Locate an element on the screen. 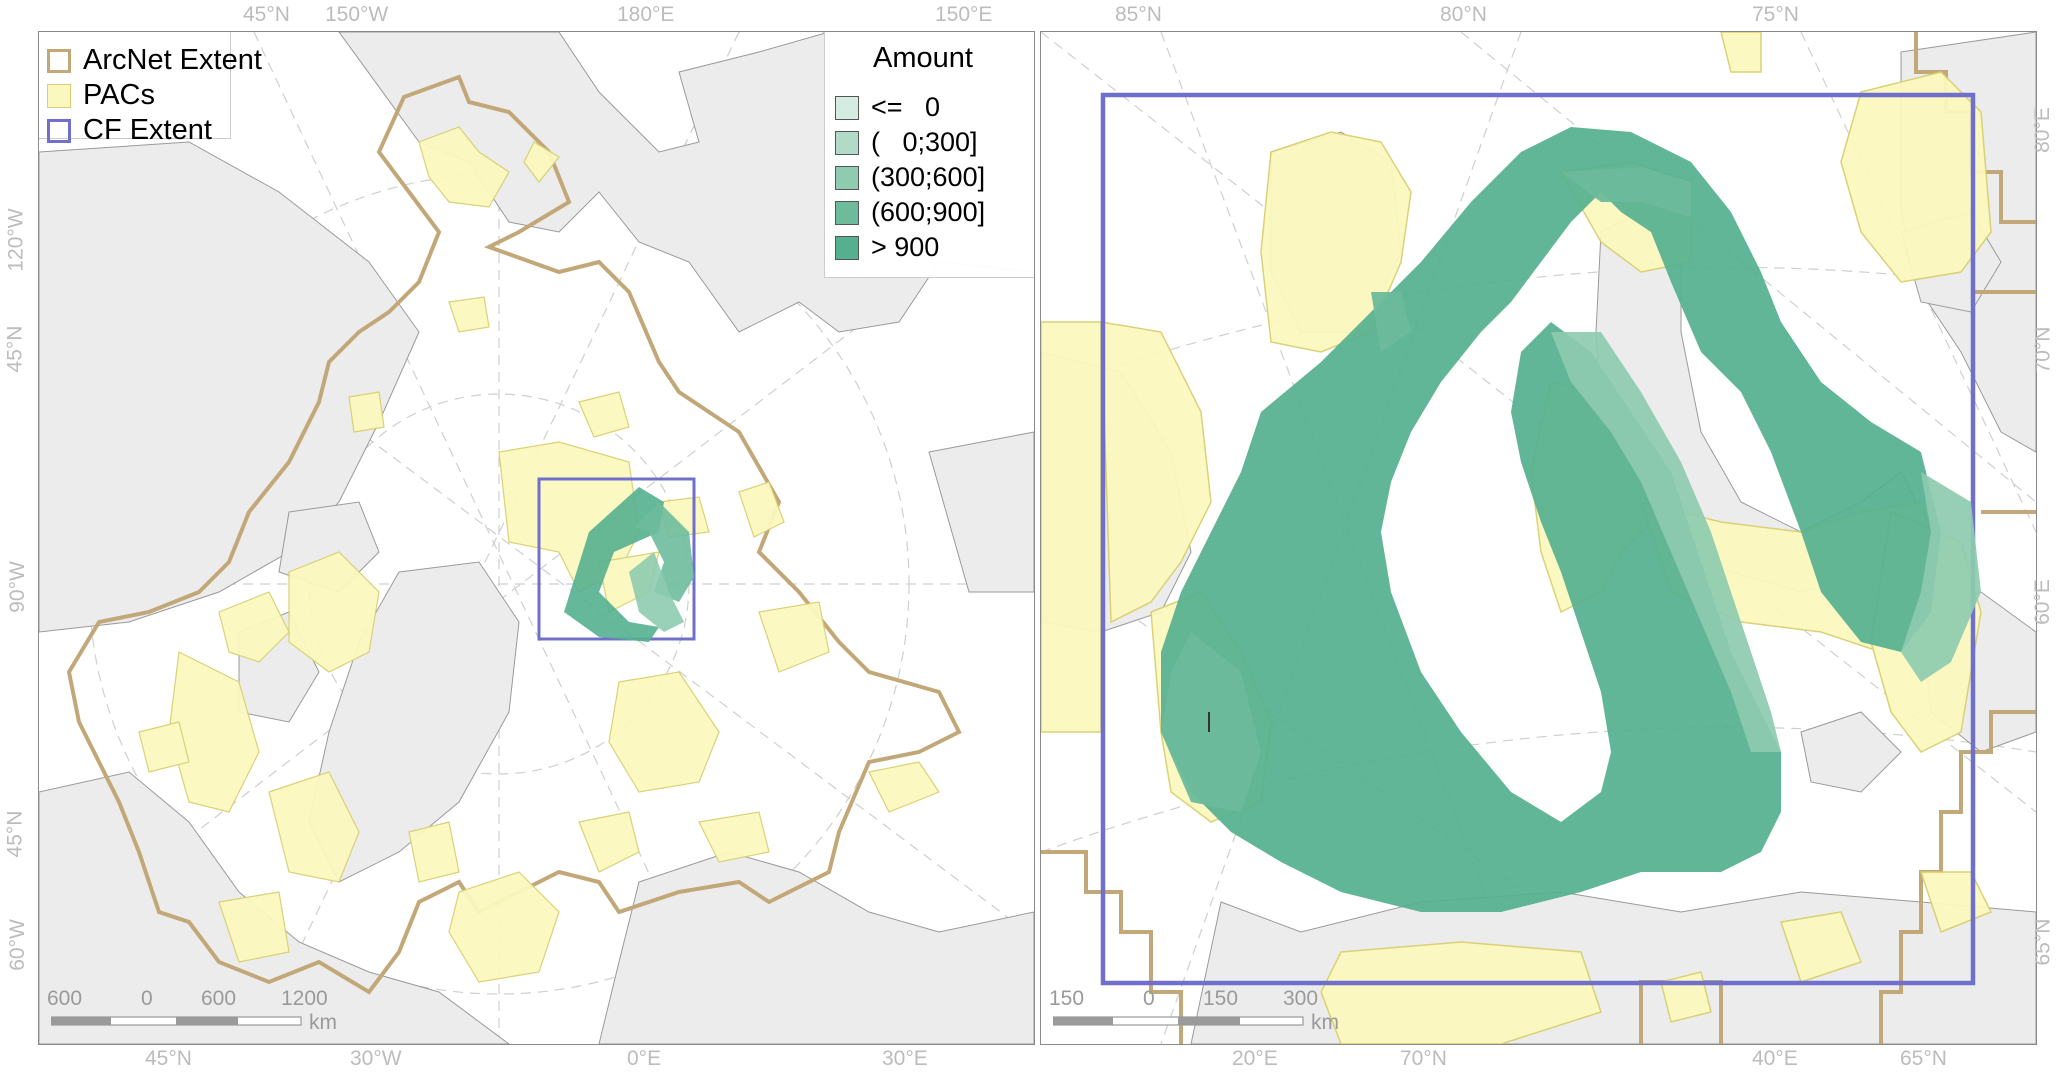  amount-label-3: (600;900] is located at coordinates (928, 212).